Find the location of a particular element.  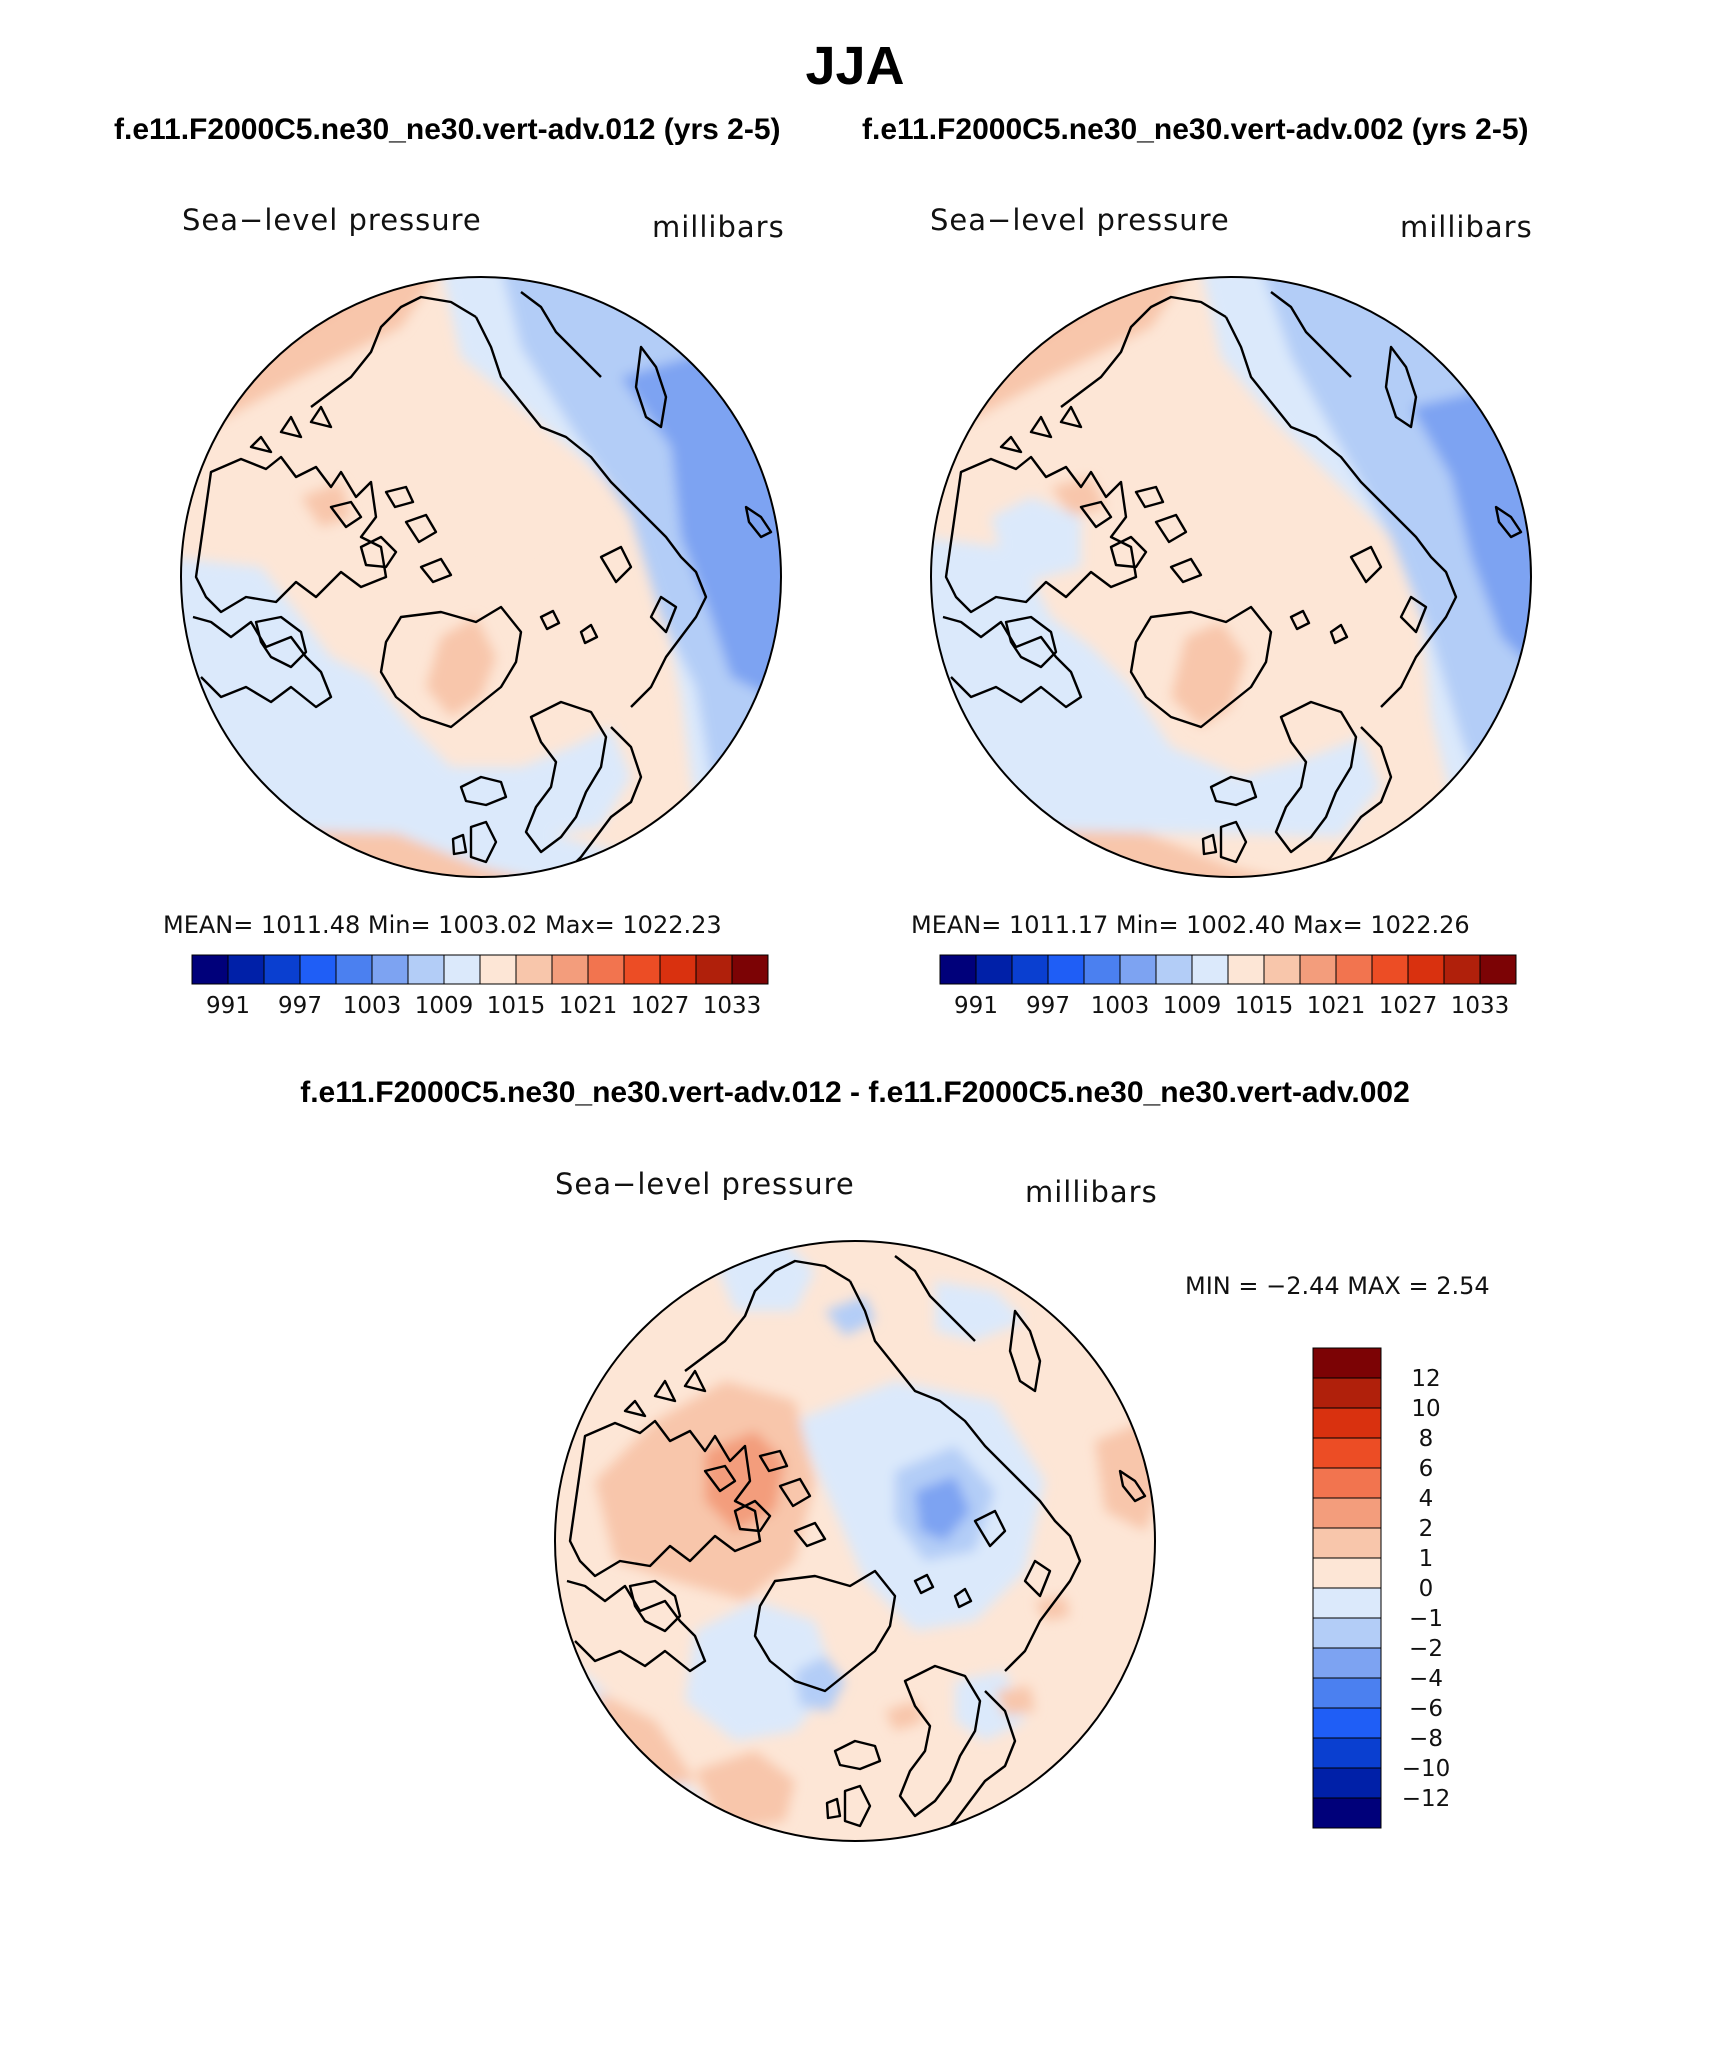

colorbar-tick-label: −1 is located at coordinates (1426, 1619).